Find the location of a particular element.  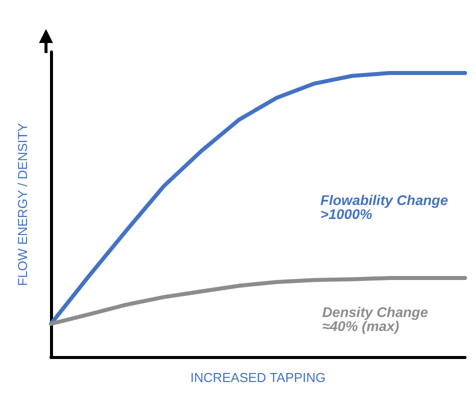

y-axis-title: FLOW ENERGY / DENSITY is located at coordinates (22, 204).